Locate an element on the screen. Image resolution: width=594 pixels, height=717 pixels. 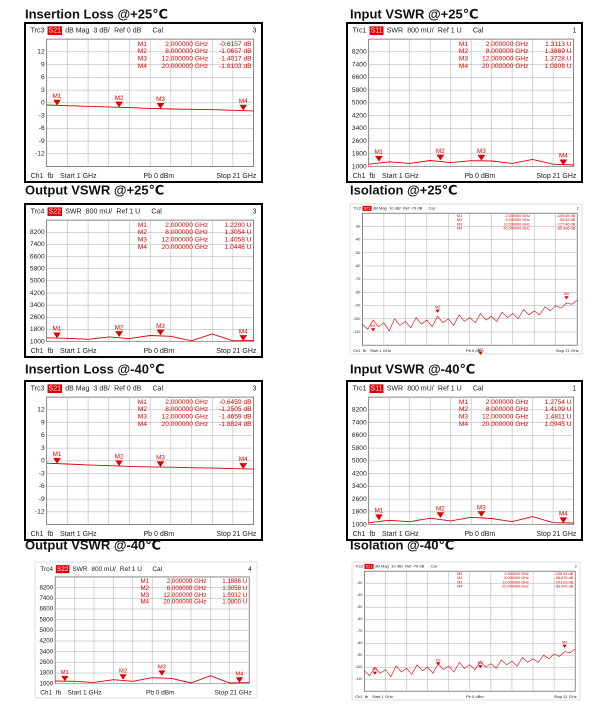
marker-table-value: -1.8103 dB is located at coordinates (235, 66).